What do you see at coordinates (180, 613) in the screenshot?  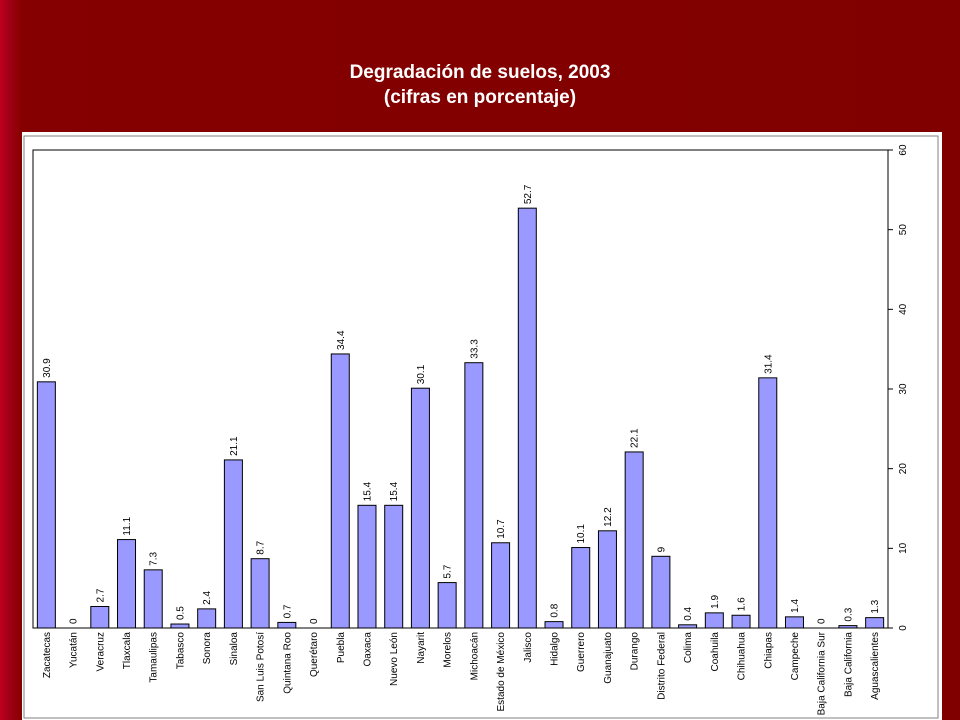 I see `bar-value-label: 0.5` at bounding box center [180, 613].